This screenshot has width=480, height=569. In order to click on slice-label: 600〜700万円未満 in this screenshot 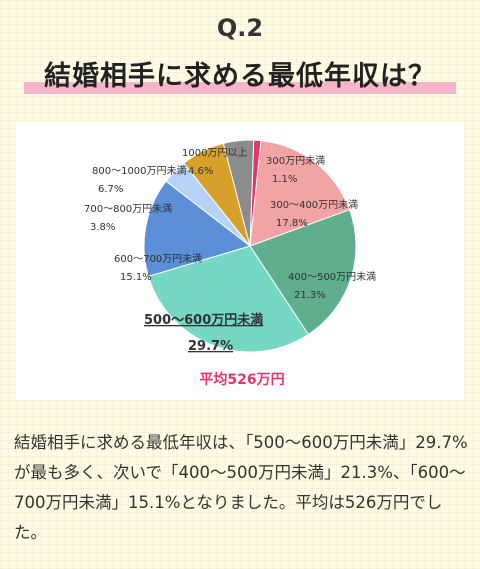, I will do `click(158, 259)`.